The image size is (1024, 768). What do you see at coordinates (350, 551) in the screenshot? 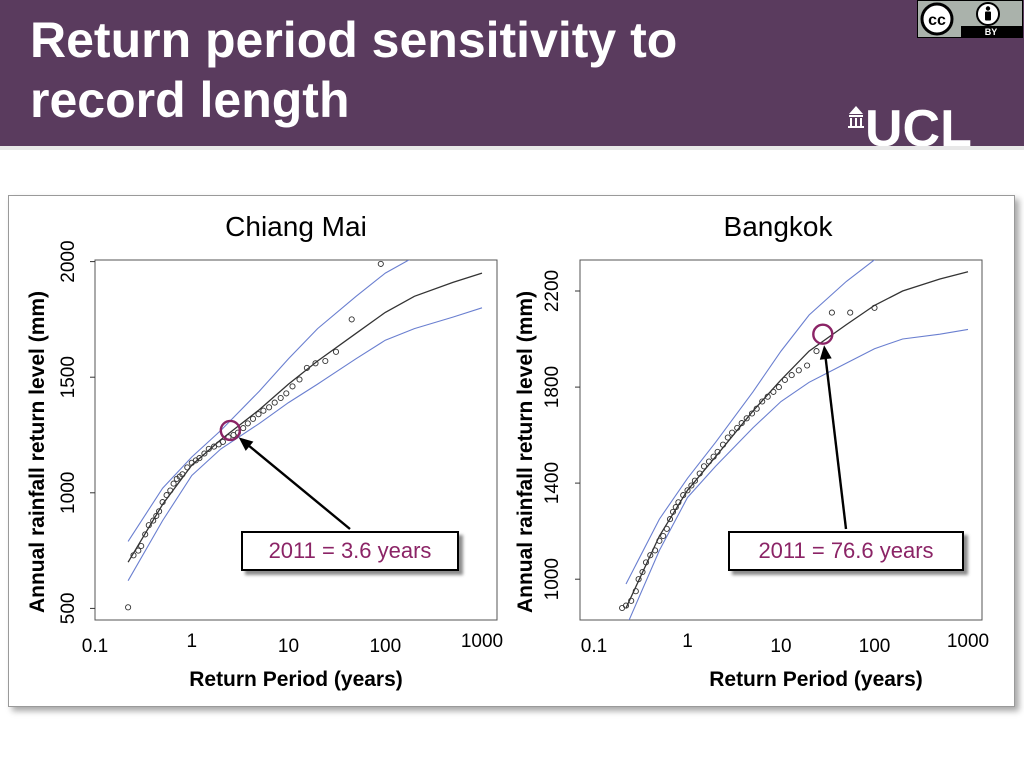
I see `annotation-callout-chiang-mai: 2011 = 3.6 years` at bounding box center [350, 551].